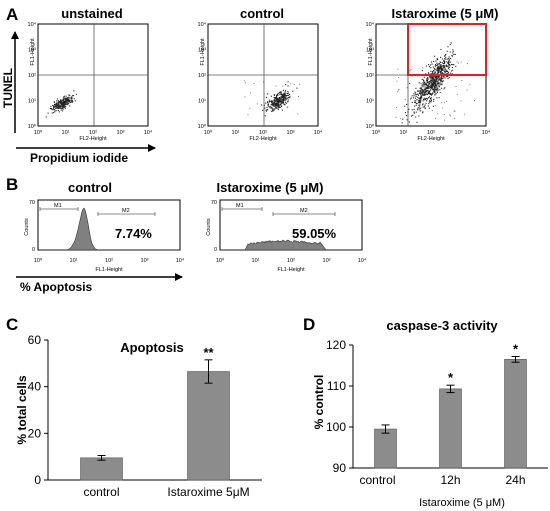 This screenshot has width=550, height=511. I want to click on histogram-gates-control, so click(97, 211).